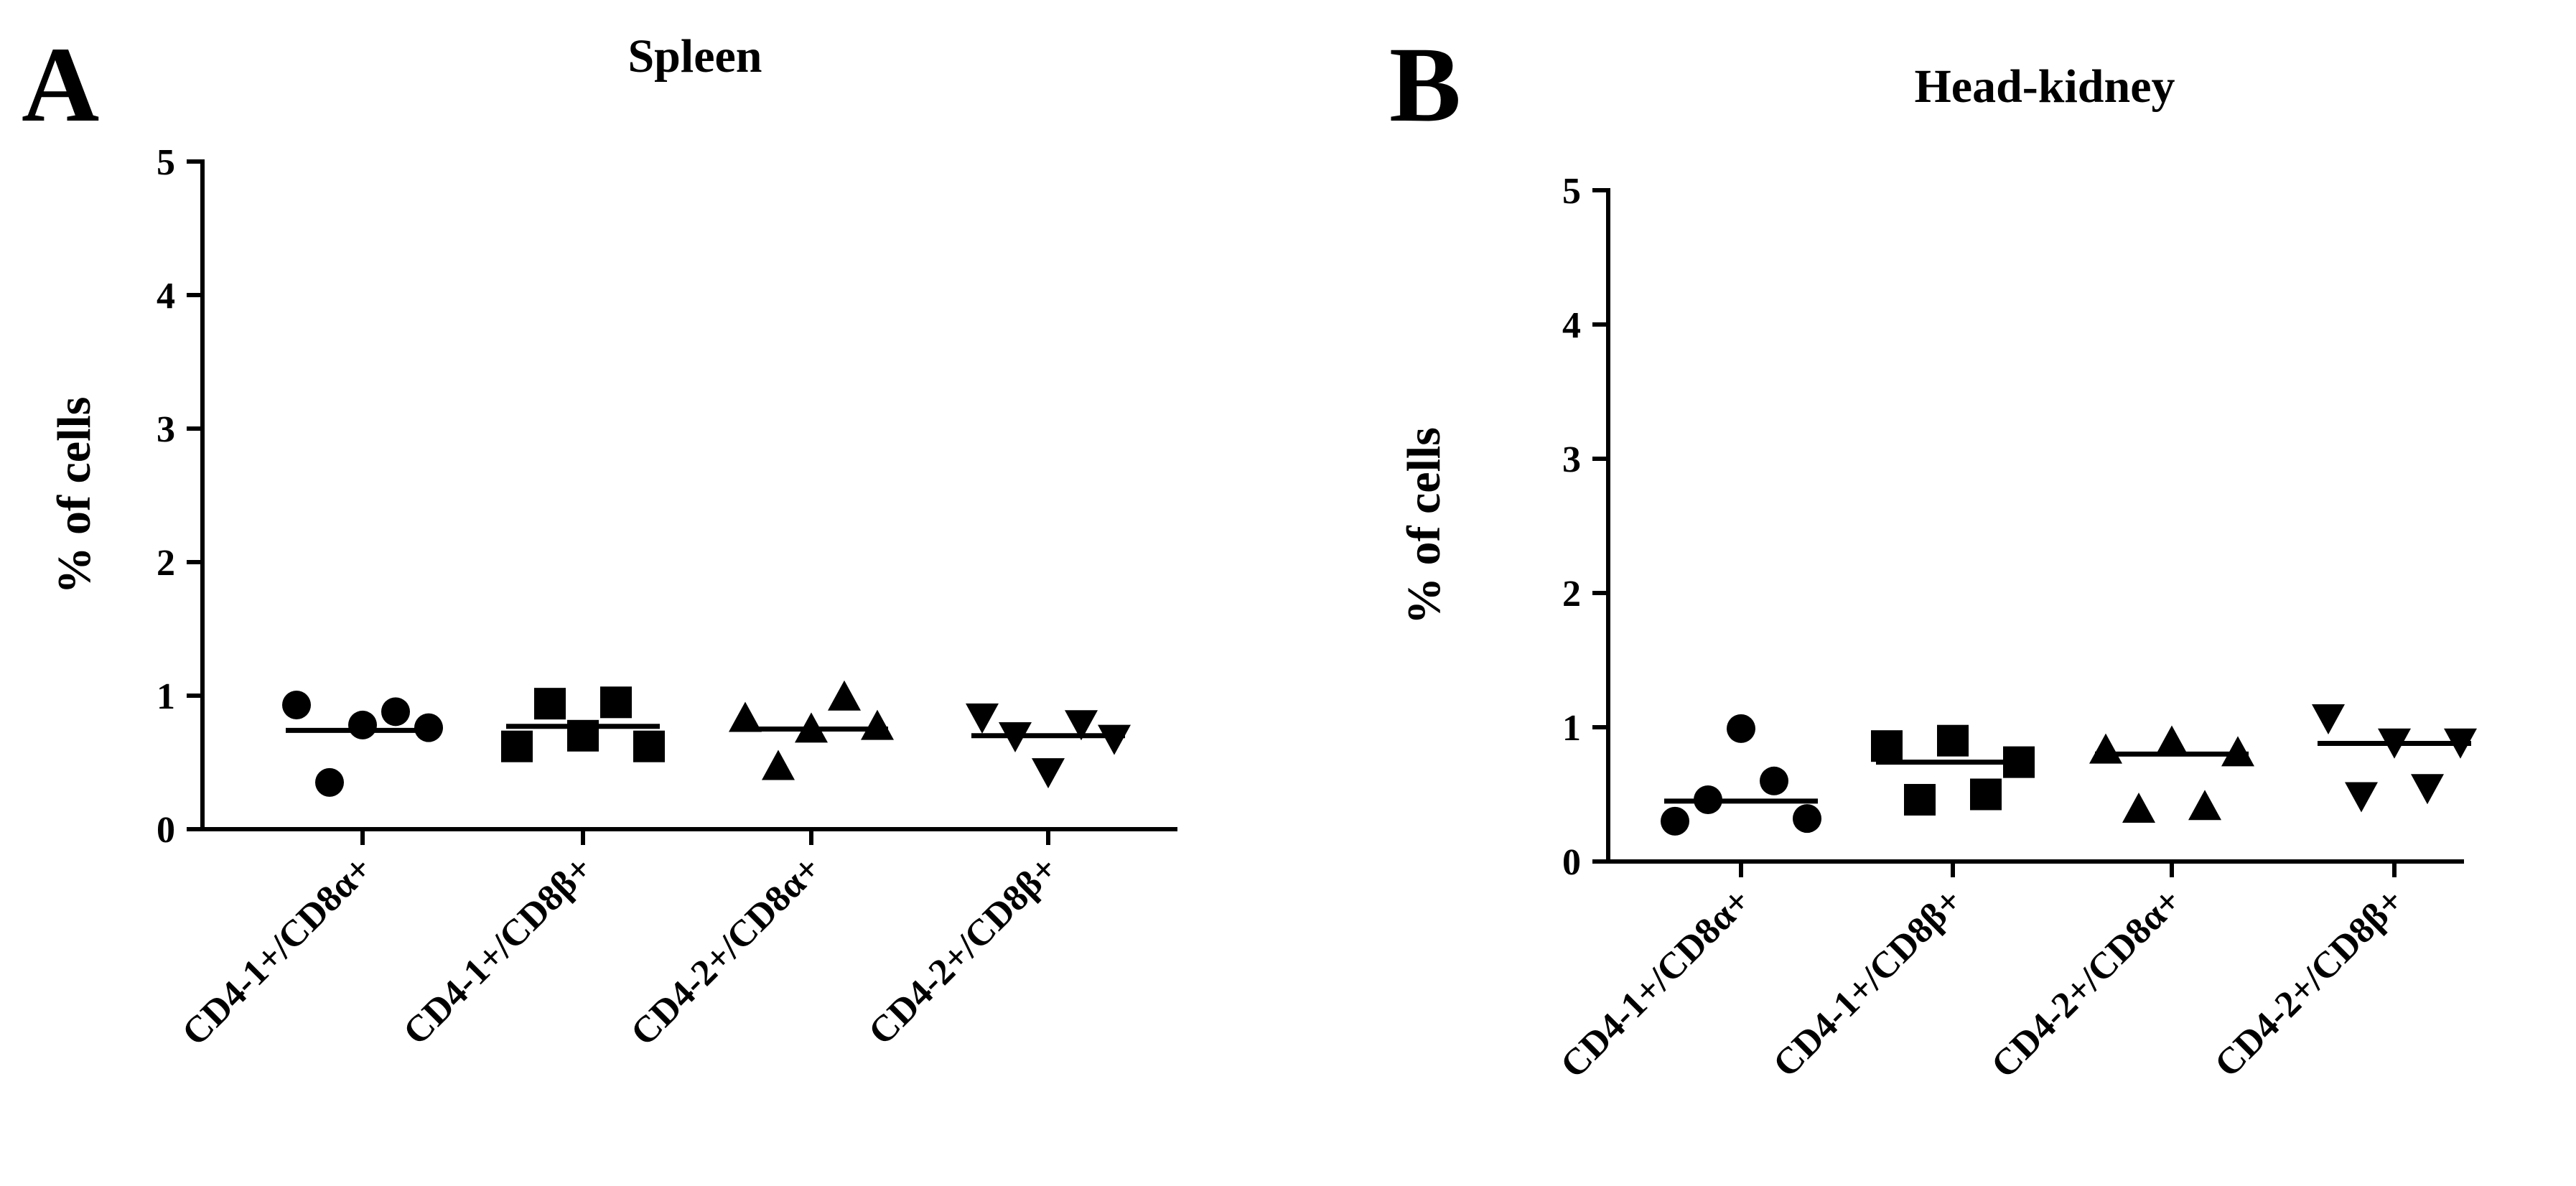  I want to click on panel-letter-a: A, so click(60, 84).